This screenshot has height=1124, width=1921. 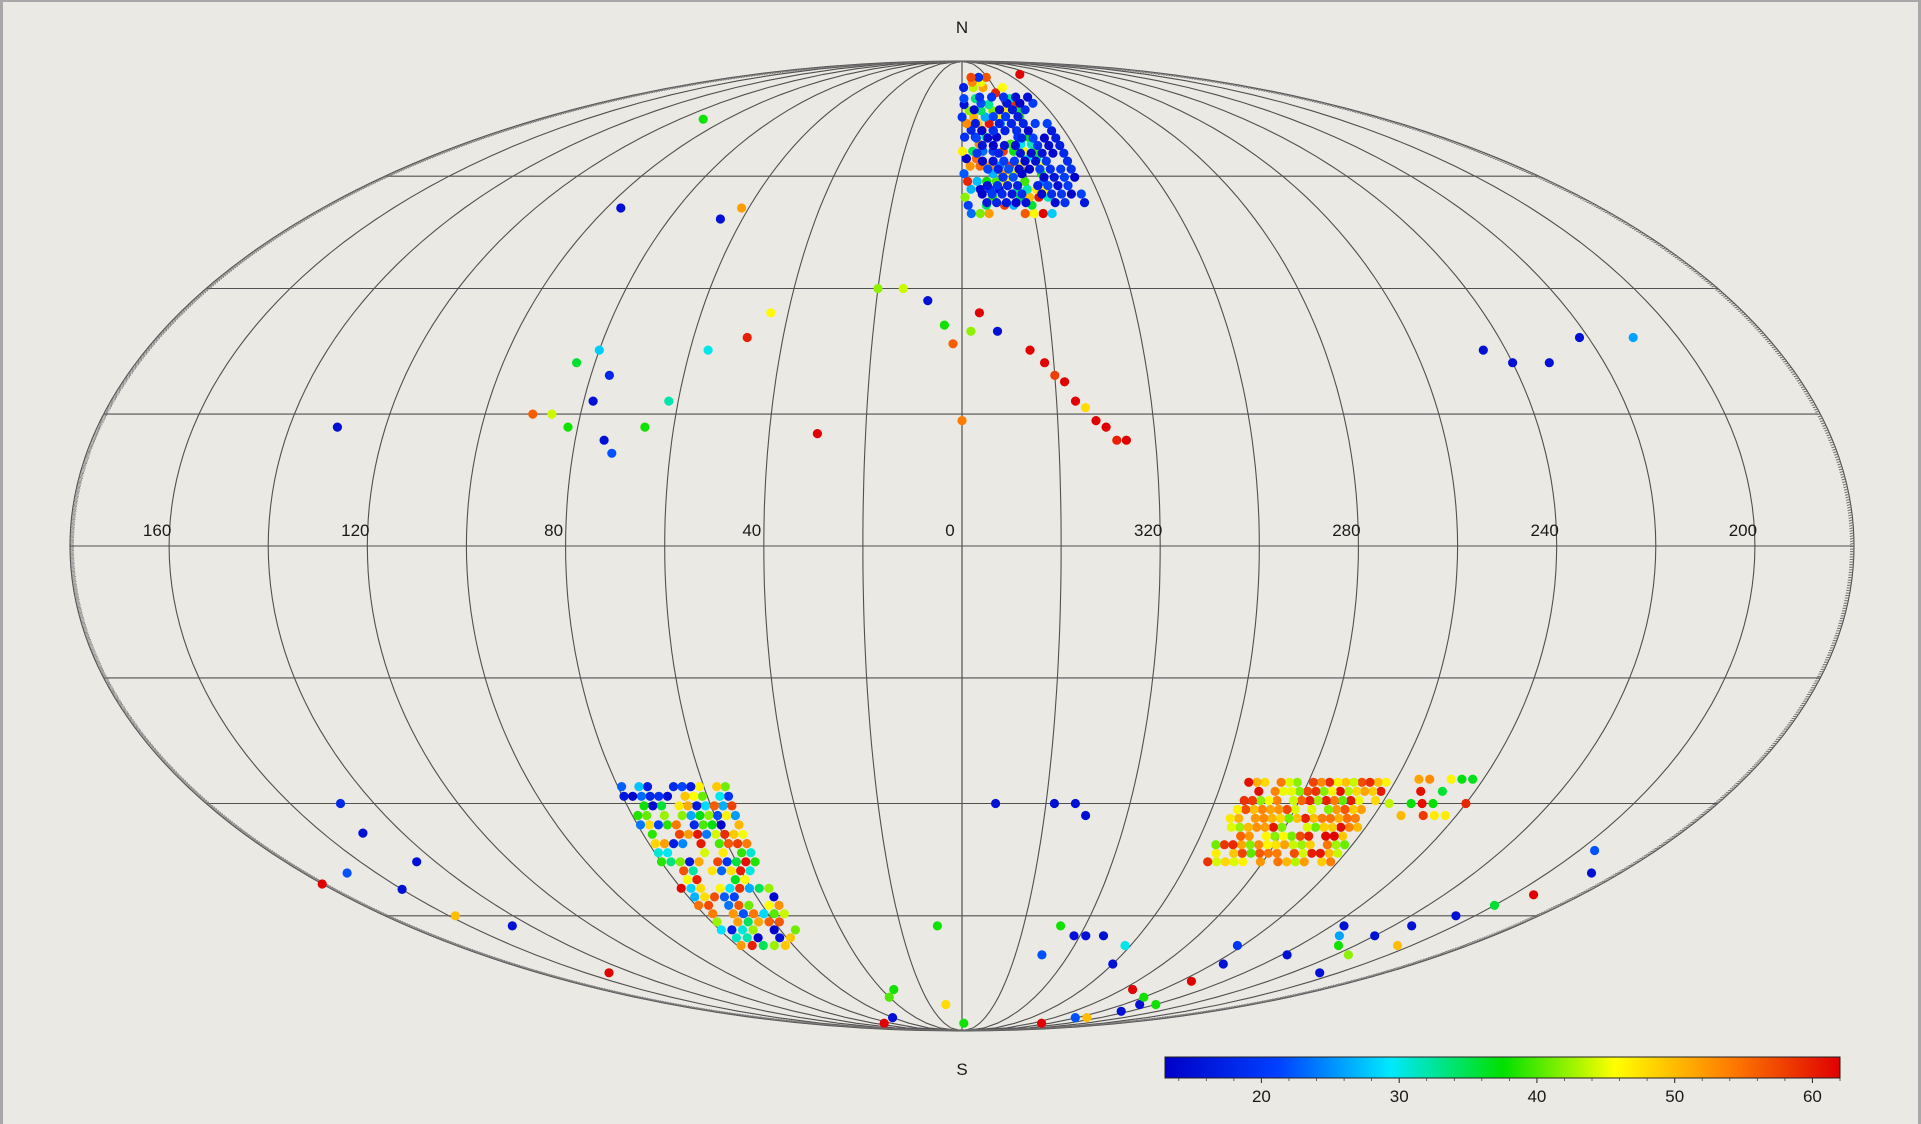 I want to click on colorbar-tick-label: 40, so click(x=1536, y=1096).